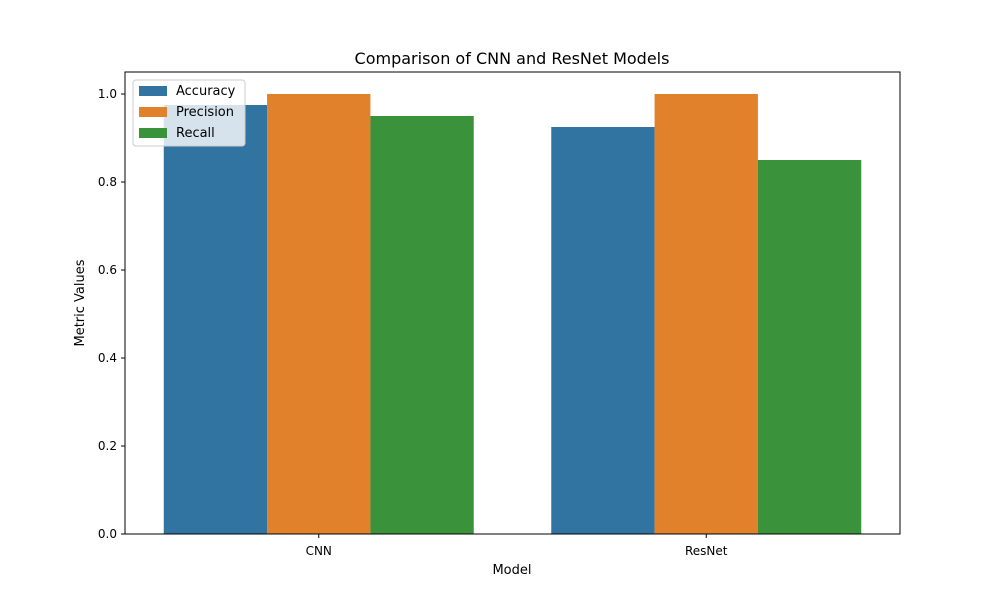 Image resolution: width=1000 pixels, height=604 pixels. What do you see at coordinates (809, 347) in the screenshot?
I see `bar-recall-resnet` at bounding box center [809, 347].